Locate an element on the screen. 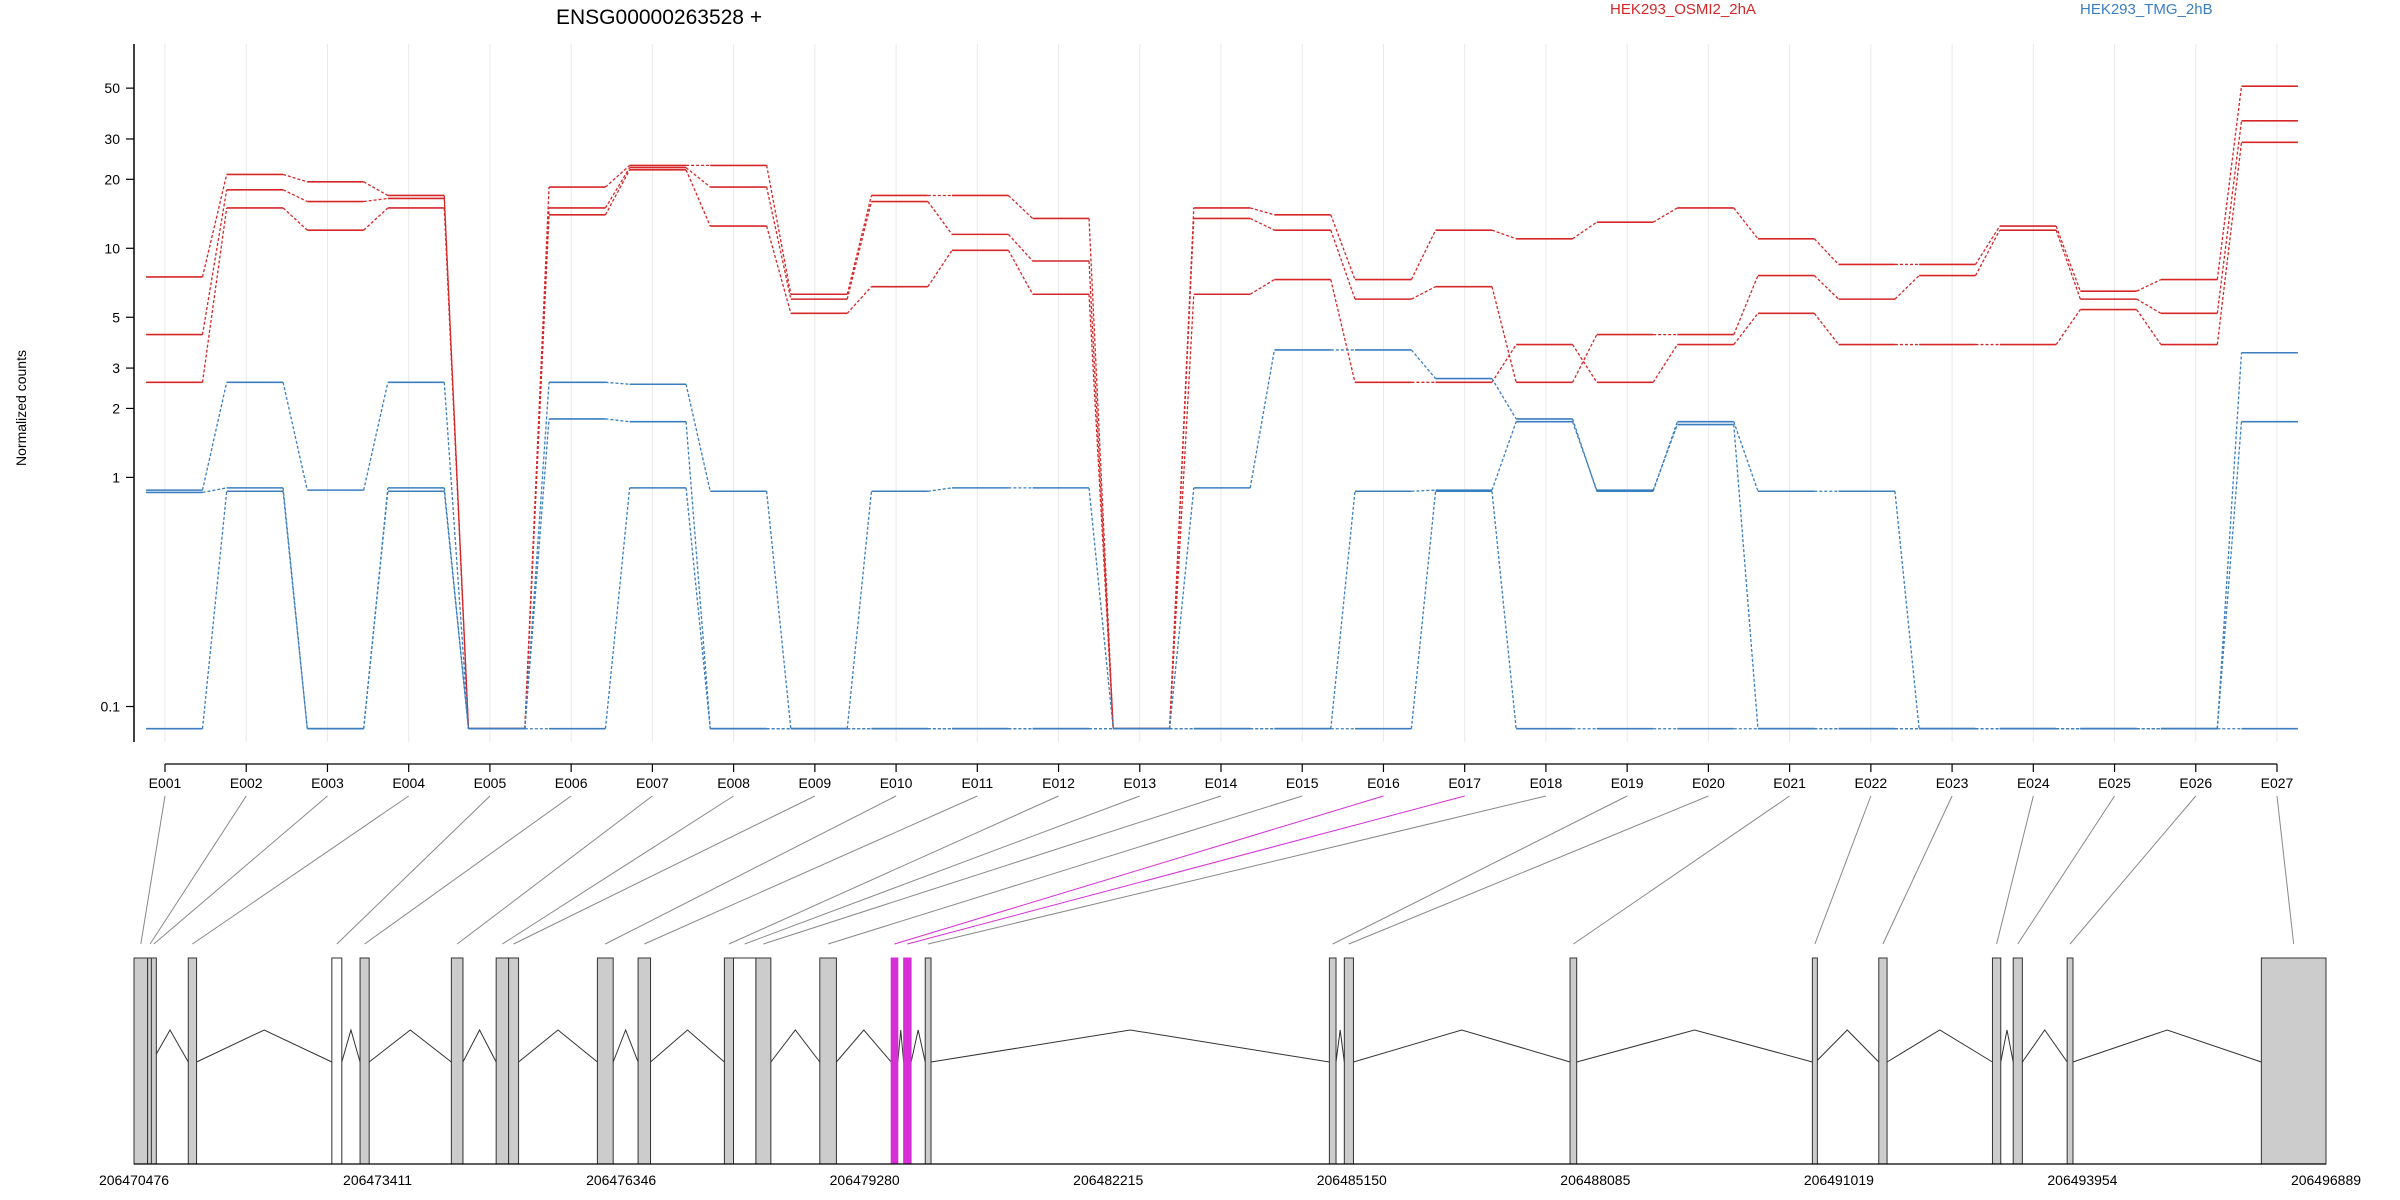 The height and width of the screenshot is (1200, 2400). exon-box-E026 is located at coordinates (2070, 1061).